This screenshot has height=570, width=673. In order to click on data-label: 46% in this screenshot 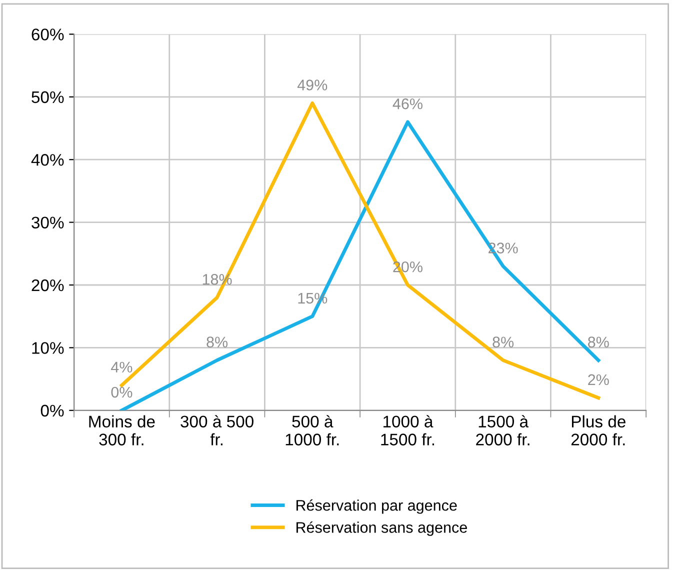, I will do `click(407, 104)`.